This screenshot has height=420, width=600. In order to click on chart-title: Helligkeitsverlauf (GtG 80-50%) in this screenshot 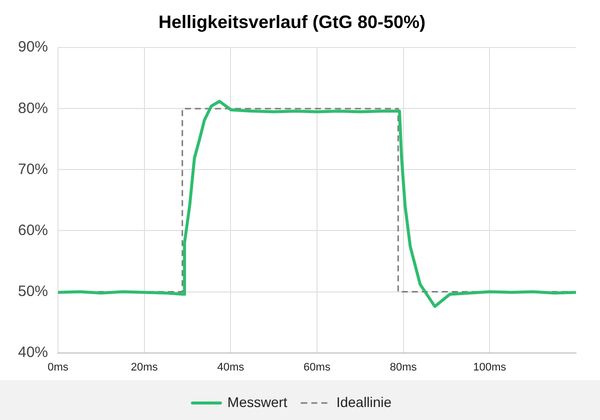, I will do `click(292, 22)`.